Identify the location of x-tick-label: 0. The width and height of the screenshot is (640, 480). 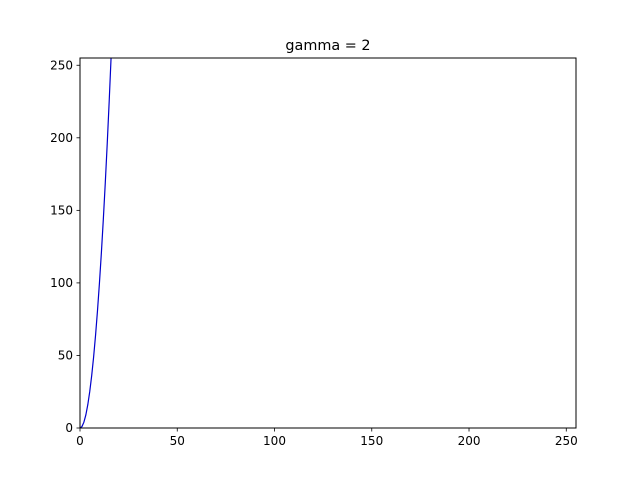
(80, 441).